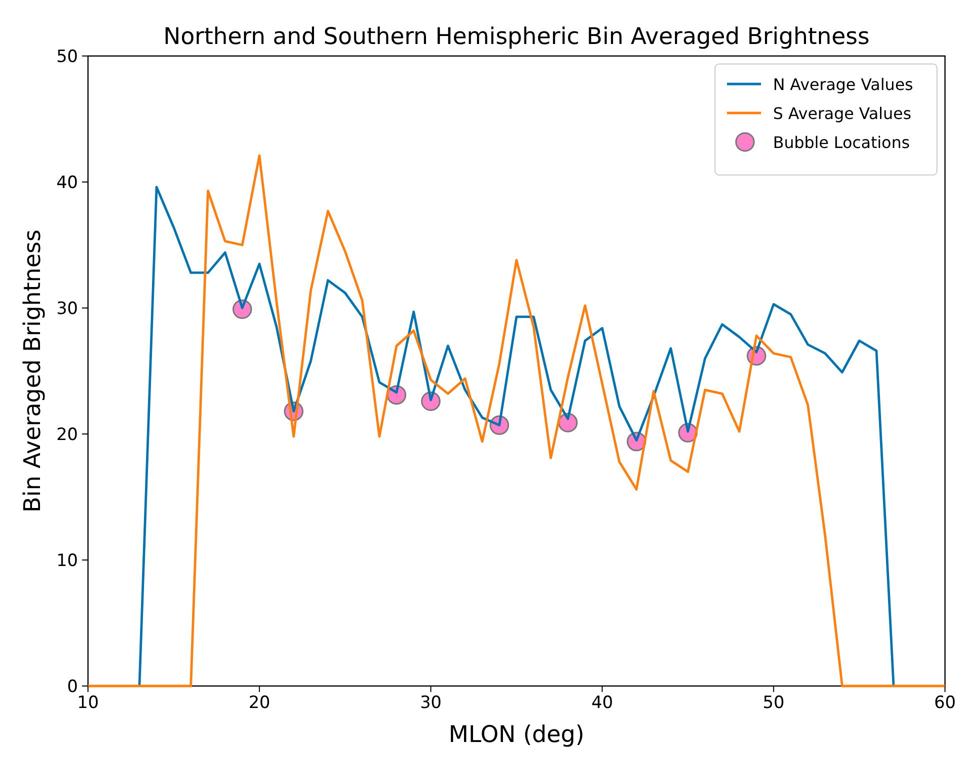 The width and height of the screenshot is (969, 762). Describe the element at coordinates (773, 703) in the screenshot. I see `x-tick-label: 50` at that location.